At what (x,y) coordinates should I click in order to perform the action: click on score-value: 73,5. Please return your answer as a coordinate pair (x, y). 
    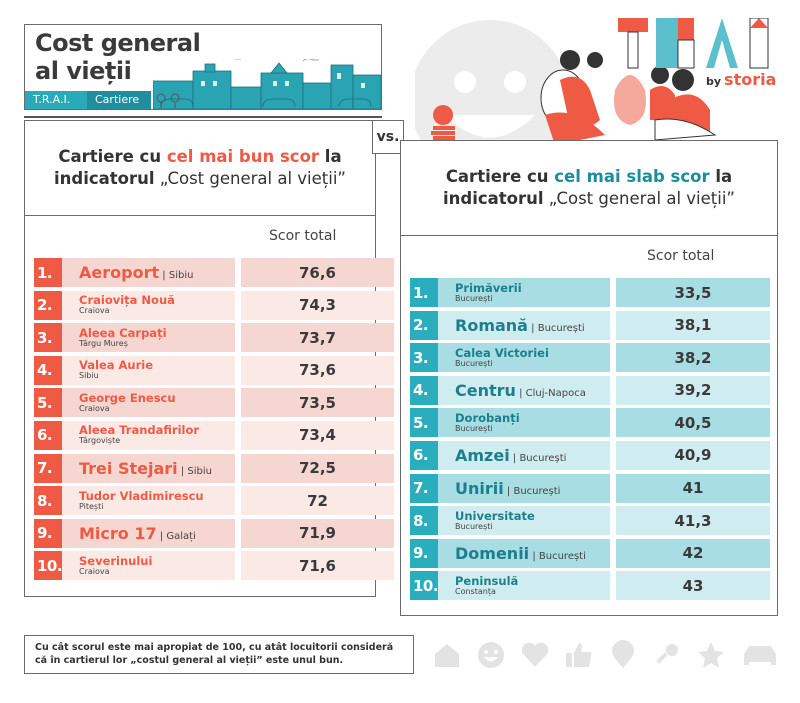
    Looking at the image, I should click on (317, 403).